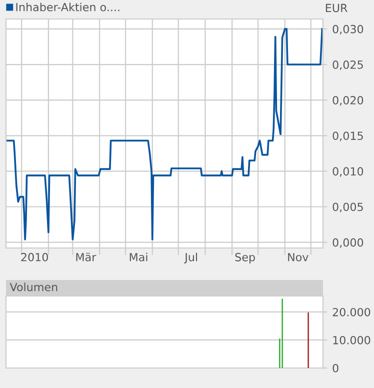 The image size is (374, 388). Describe the element at coordinates (335, 368) in the screenshot. I see `y-tick-label: 0` at that location.